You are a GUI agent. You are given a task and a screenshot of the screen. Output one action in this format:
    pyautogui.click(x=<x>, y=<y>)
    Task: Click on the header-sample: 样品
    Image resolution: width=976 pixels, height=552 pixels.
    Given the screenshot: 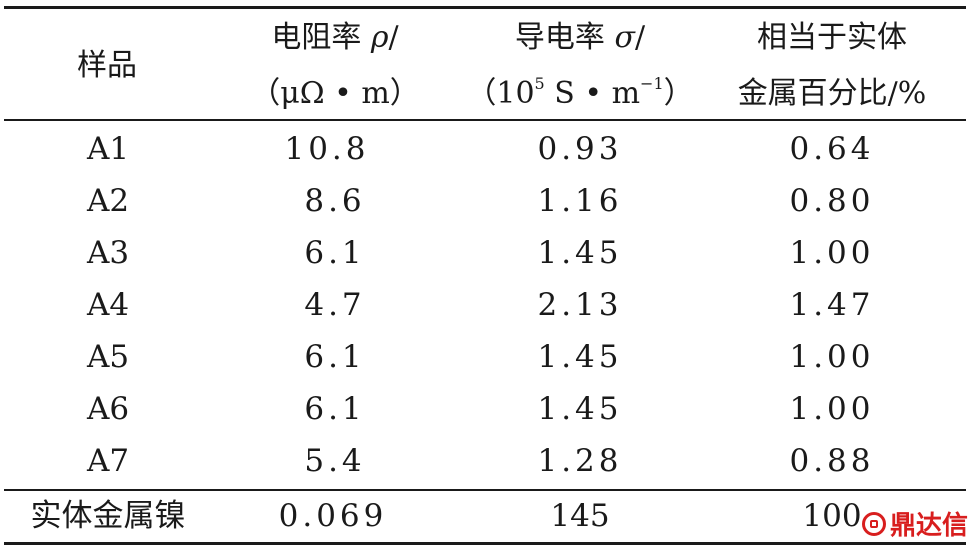 What is the action you would take?
    pyautogui.click(x=107, y=65)
    